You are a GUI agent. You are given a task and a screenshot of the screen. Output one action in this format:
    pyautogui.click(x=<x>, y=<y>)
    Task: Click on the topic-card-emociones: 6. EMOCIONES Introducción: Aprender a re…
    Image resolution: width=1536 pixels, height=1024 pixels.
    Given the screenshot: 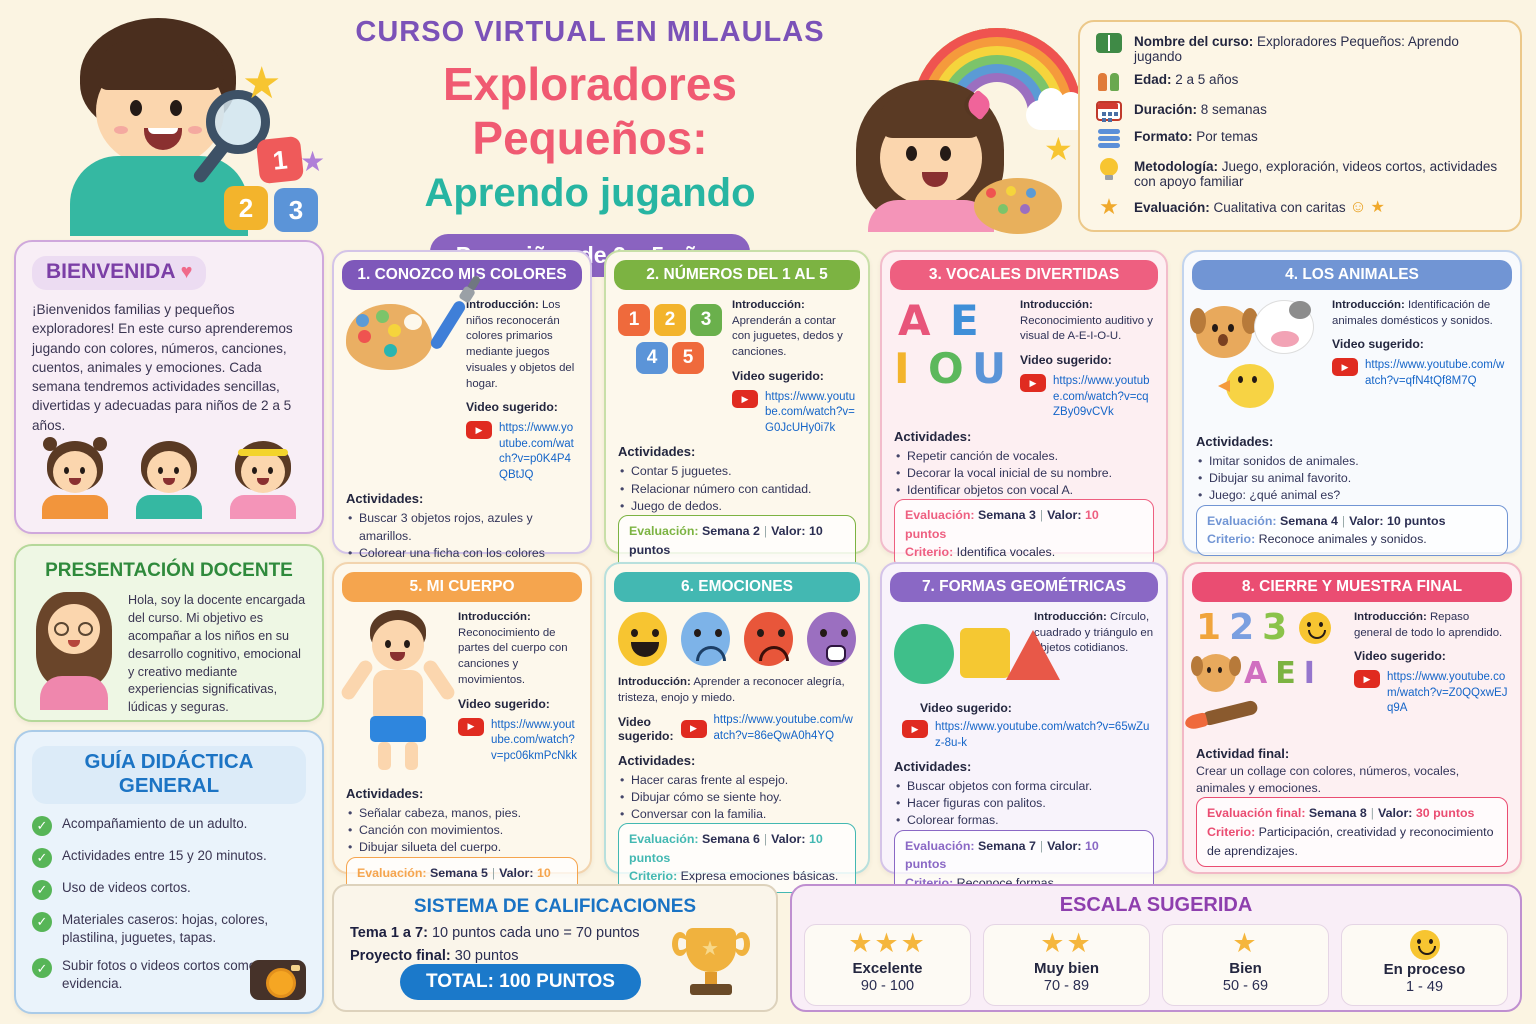 What is the action you would take?
    pyautogui.click(x=737, y=727)
    